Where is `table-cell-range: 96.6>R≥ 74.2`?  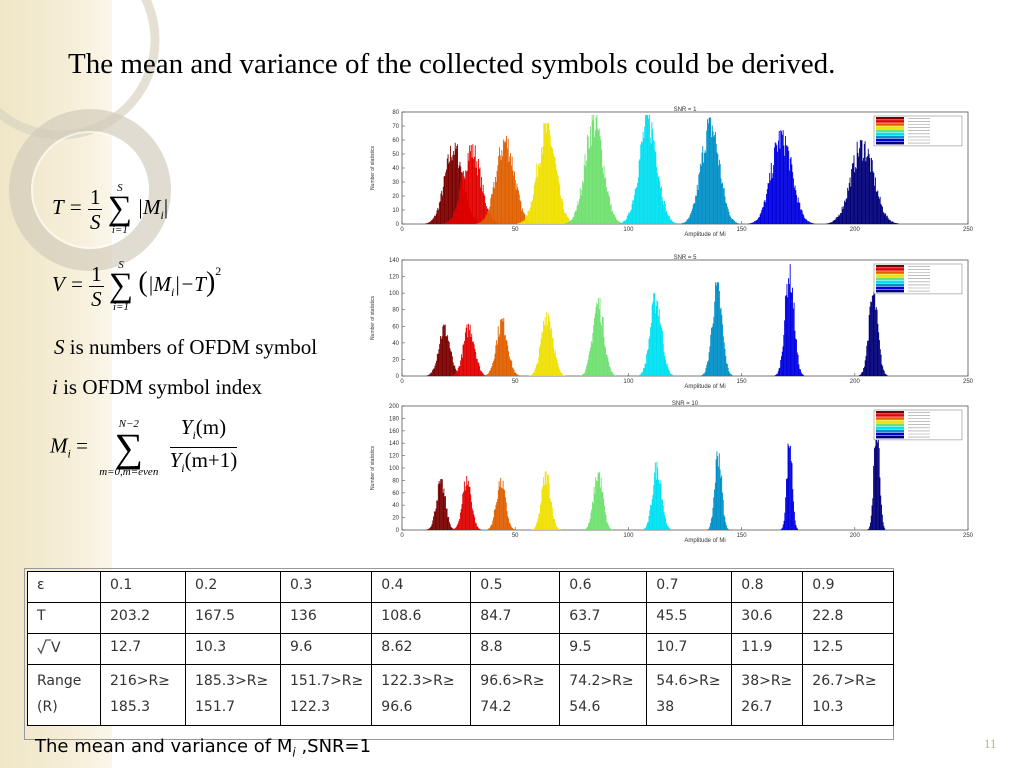 table-cell-range: 96.6>R≥ 74.2 is located at coordinates (515, 695).